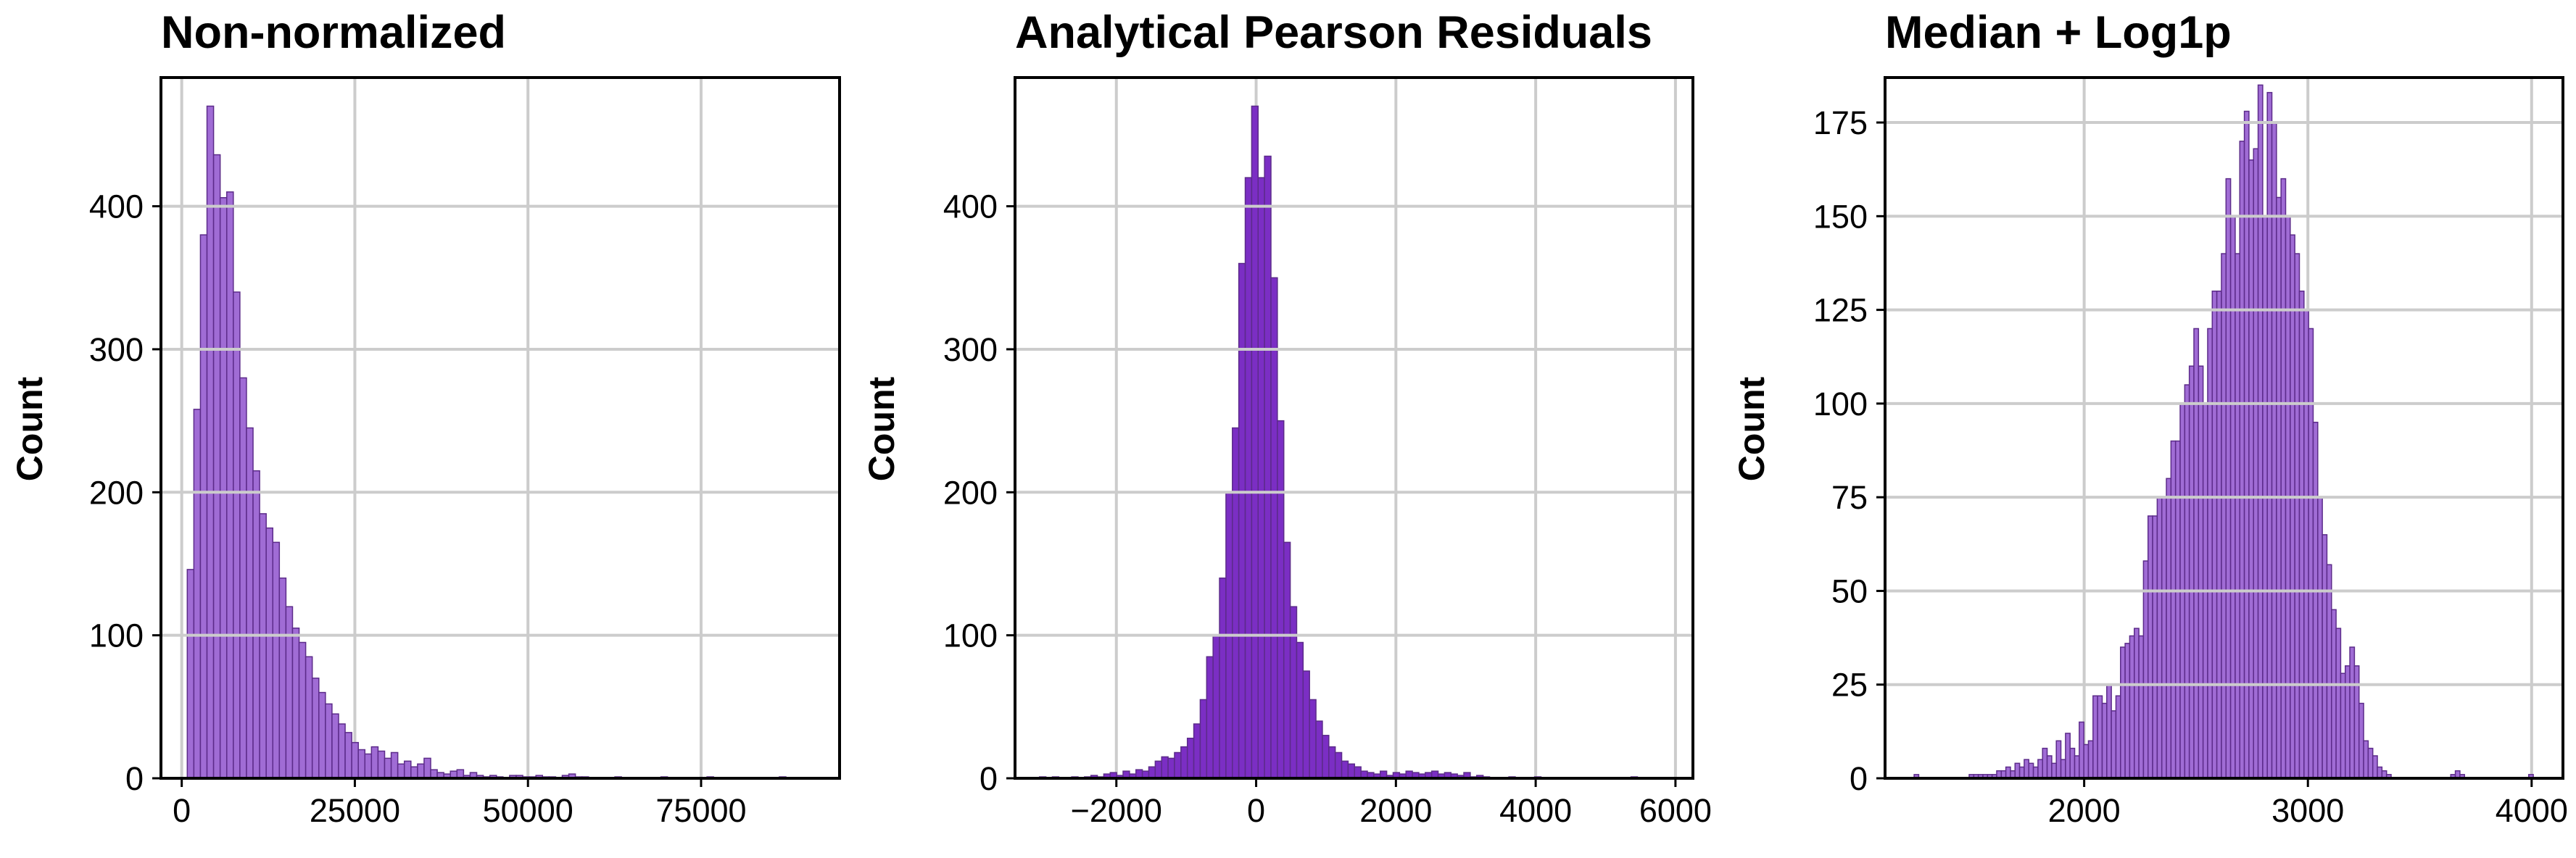 The image size is (2576, 858). Describe the element at coordinates (1840, 310) in the screenshot. I see `y-tick-label: 125` at that location.